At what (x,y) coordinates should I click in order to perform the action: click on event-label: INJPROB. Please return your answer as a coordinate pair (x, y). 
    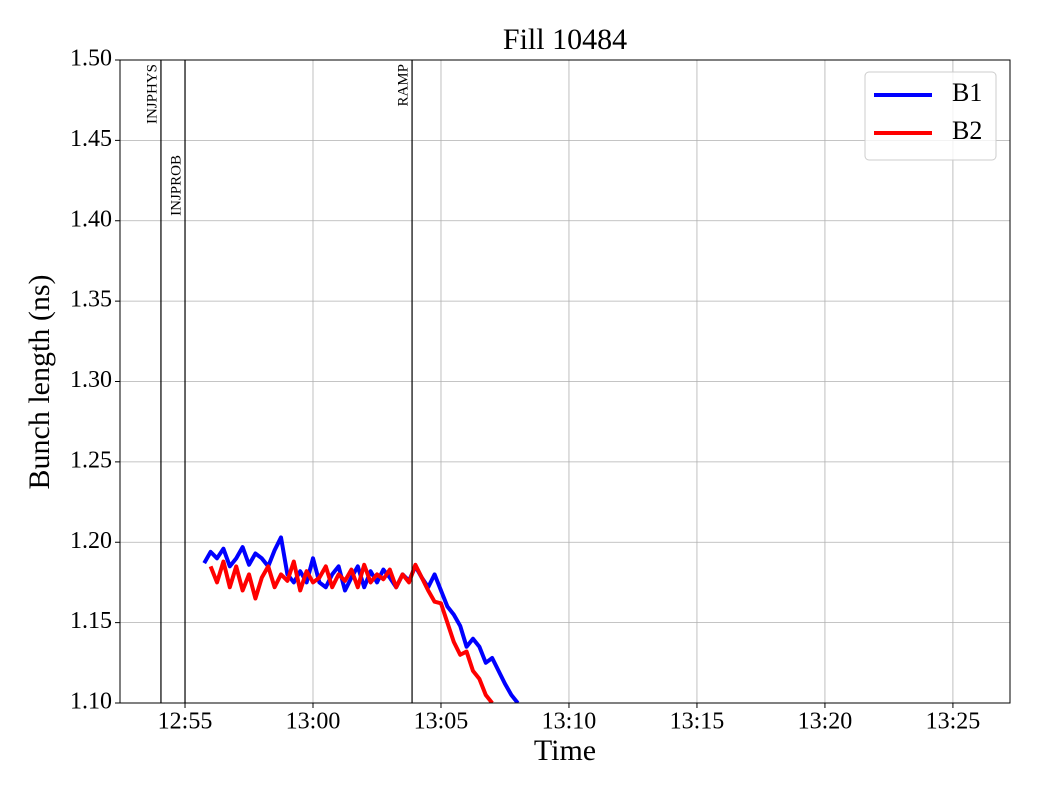
    Looking at the image, I should click on (176, 185).